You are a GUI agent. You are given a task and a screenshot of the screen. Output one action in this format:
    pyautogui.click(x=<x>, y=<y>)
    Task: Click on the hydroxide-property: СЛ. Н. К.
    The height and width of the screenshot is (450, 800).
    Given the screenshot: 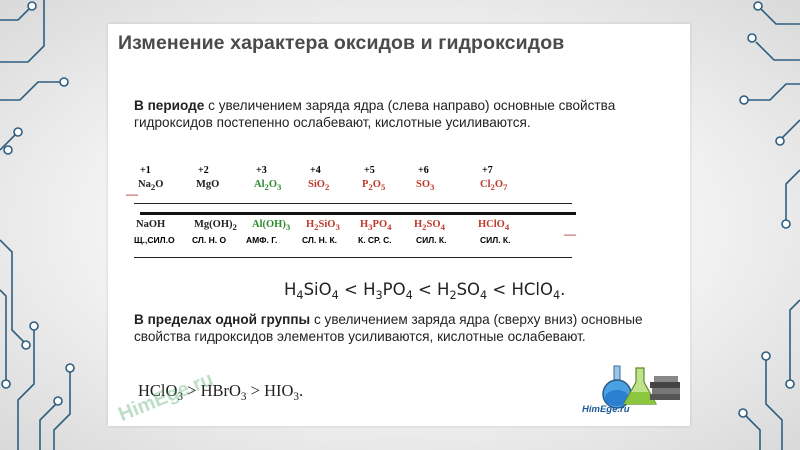 What is the action you would take?
    pyautogui.click(x=320, y=240)
    